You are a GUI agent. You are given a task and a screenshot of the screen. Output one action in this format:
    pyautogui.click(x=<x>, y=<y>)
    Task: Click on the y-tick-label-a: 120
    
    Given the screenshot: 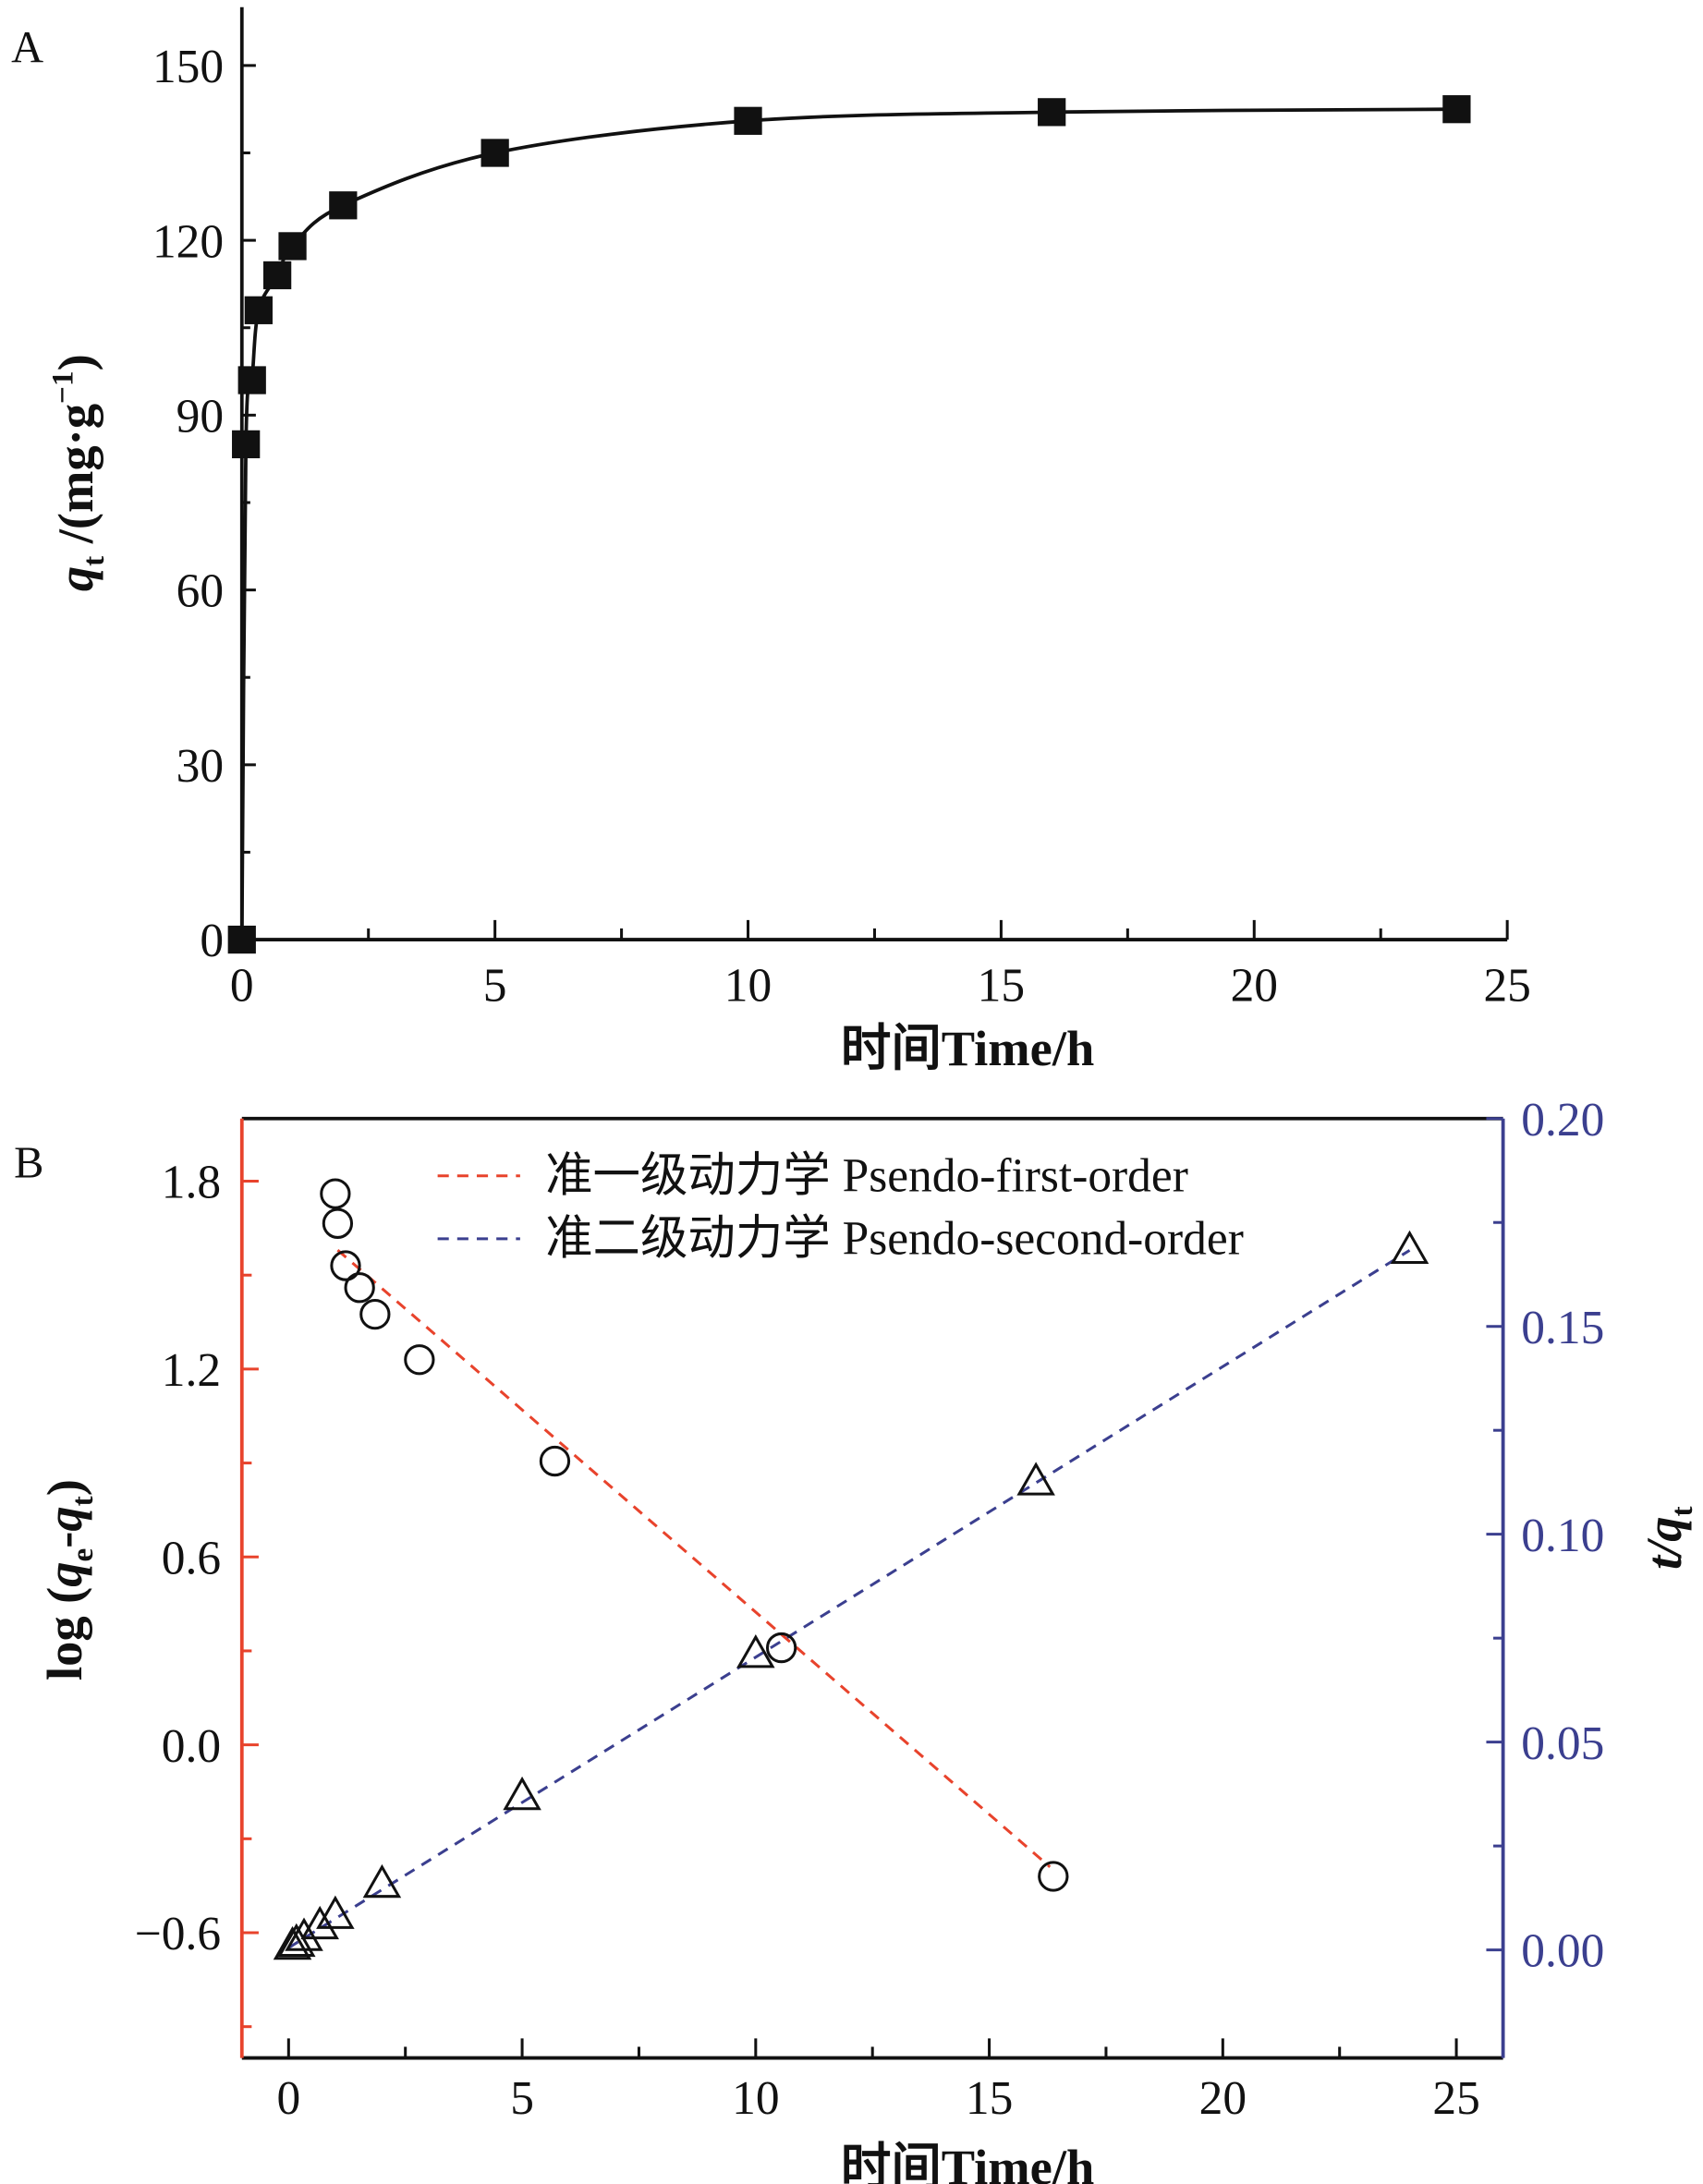 What is the action you would take?
    pyautogui.click(x=188, y=241)
    